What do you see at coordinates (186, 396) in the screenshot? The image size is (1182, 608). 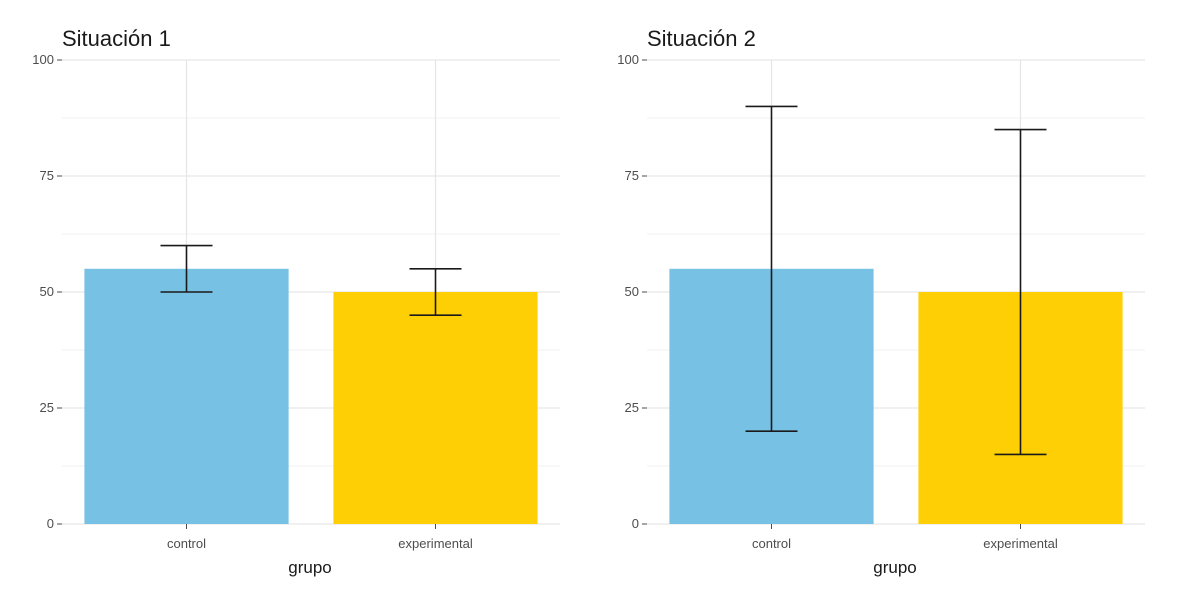 I see `bar-control` at bounding box center [186, 396].